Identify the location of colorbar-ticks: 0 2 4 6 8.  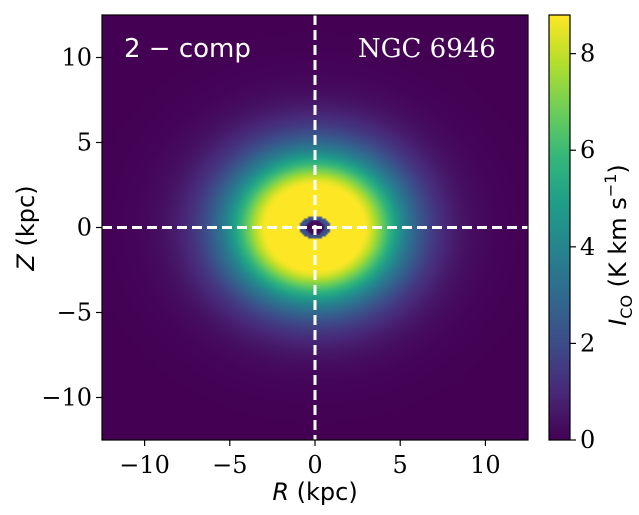
(582, 247).